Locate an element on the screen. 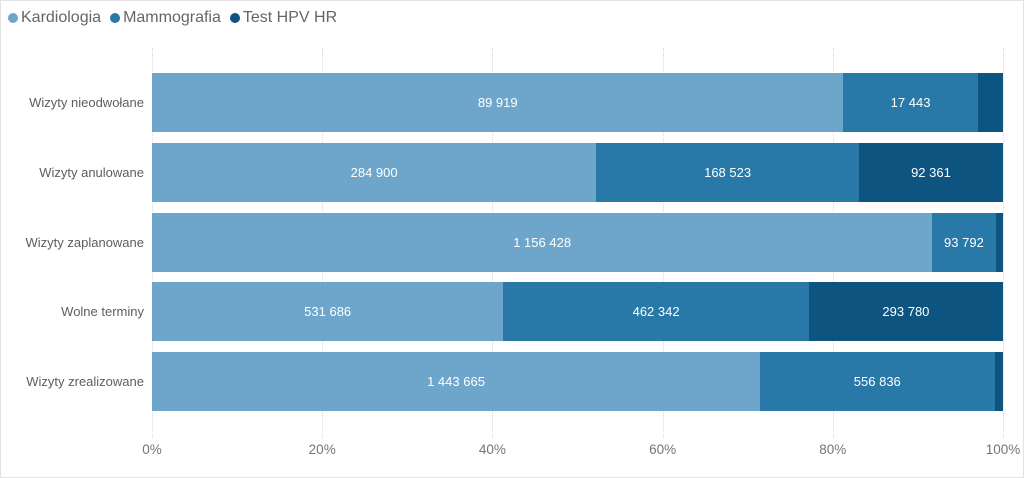 This screenshot has height=478, width=1024. legend-label: Test HPV HR is located at coordinates (290, 17).